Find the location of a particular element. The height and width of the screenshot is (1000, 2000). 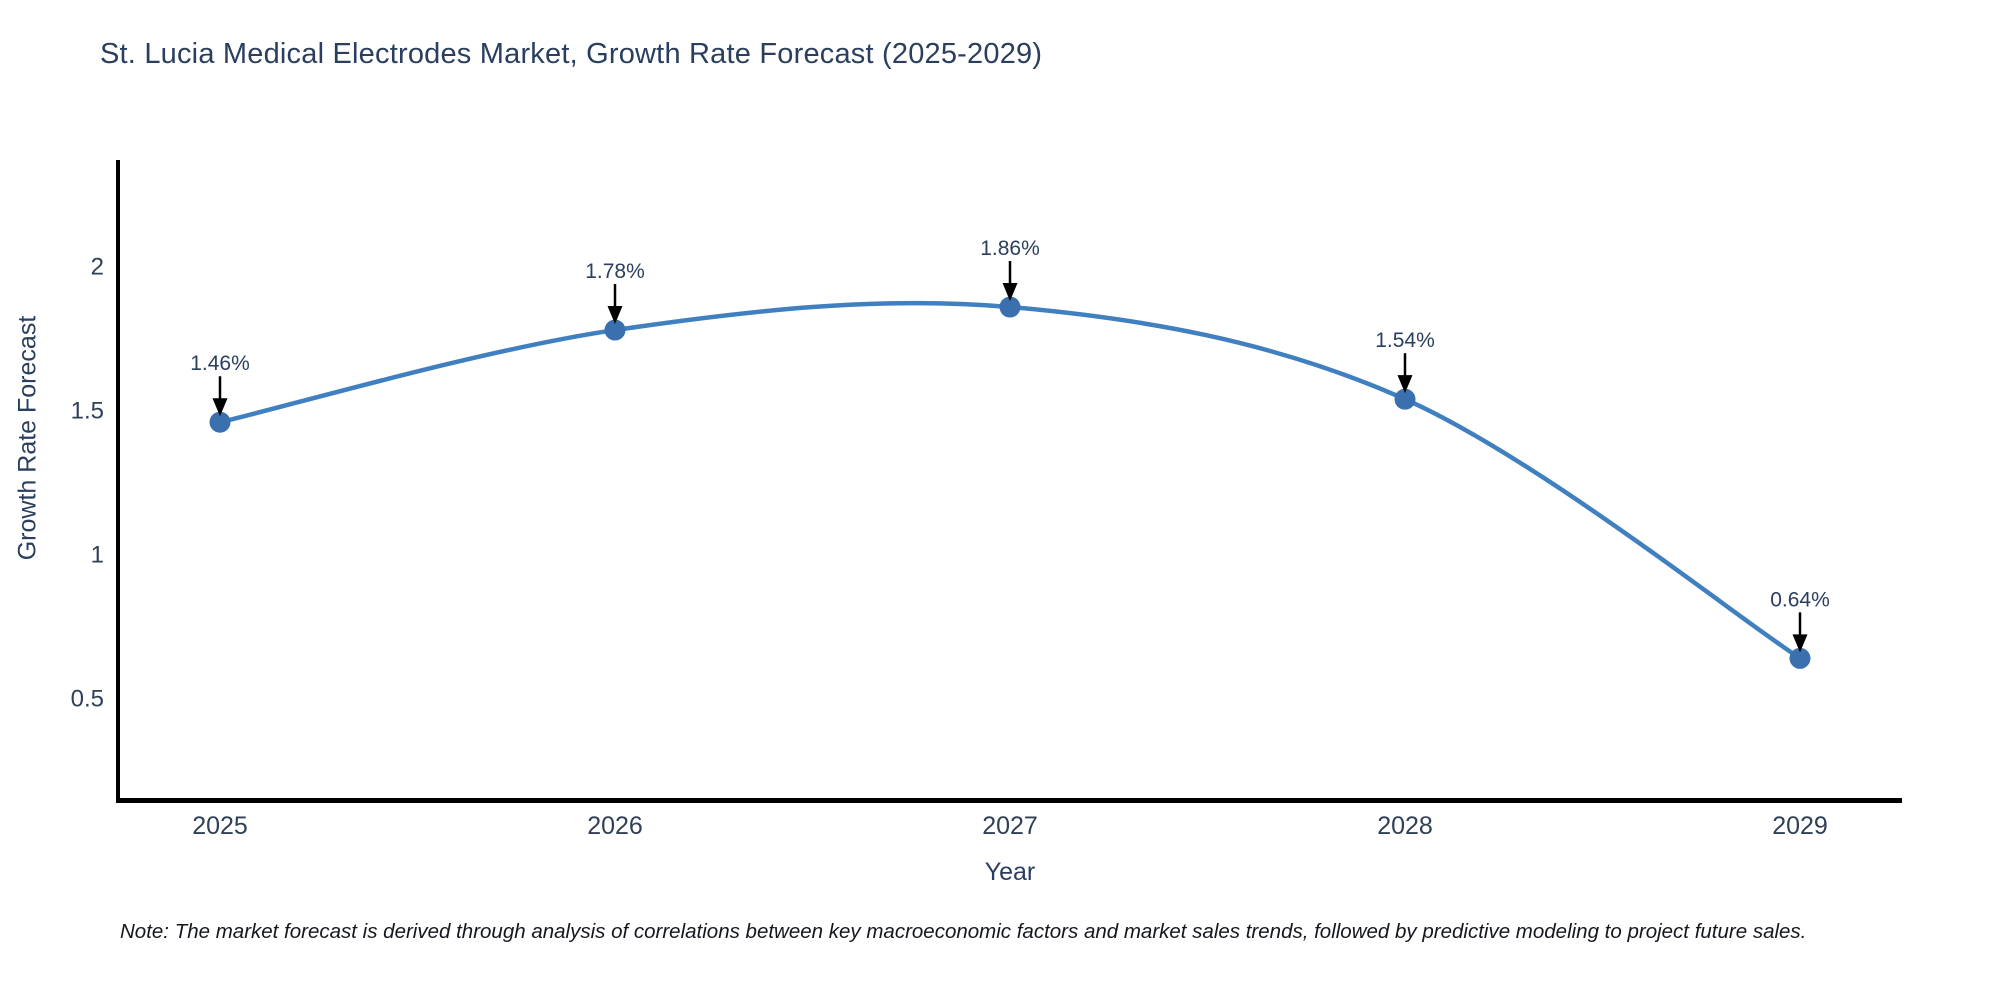

x-tick-label: 2026 is located at coordinates (615, 826).